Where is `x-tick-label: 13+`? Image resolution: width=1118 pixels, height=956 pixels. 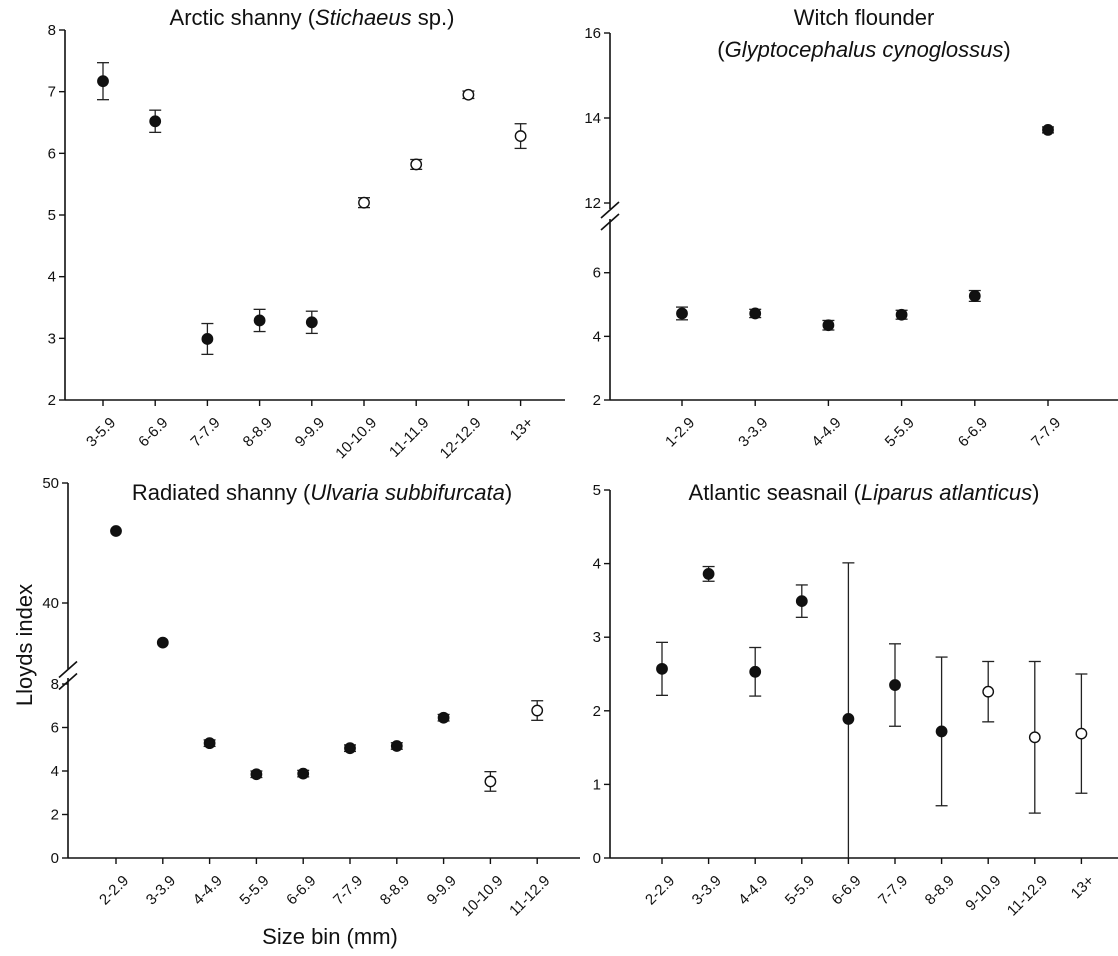 x-tick-label: 13+ is located at coordinates (1083, 887).